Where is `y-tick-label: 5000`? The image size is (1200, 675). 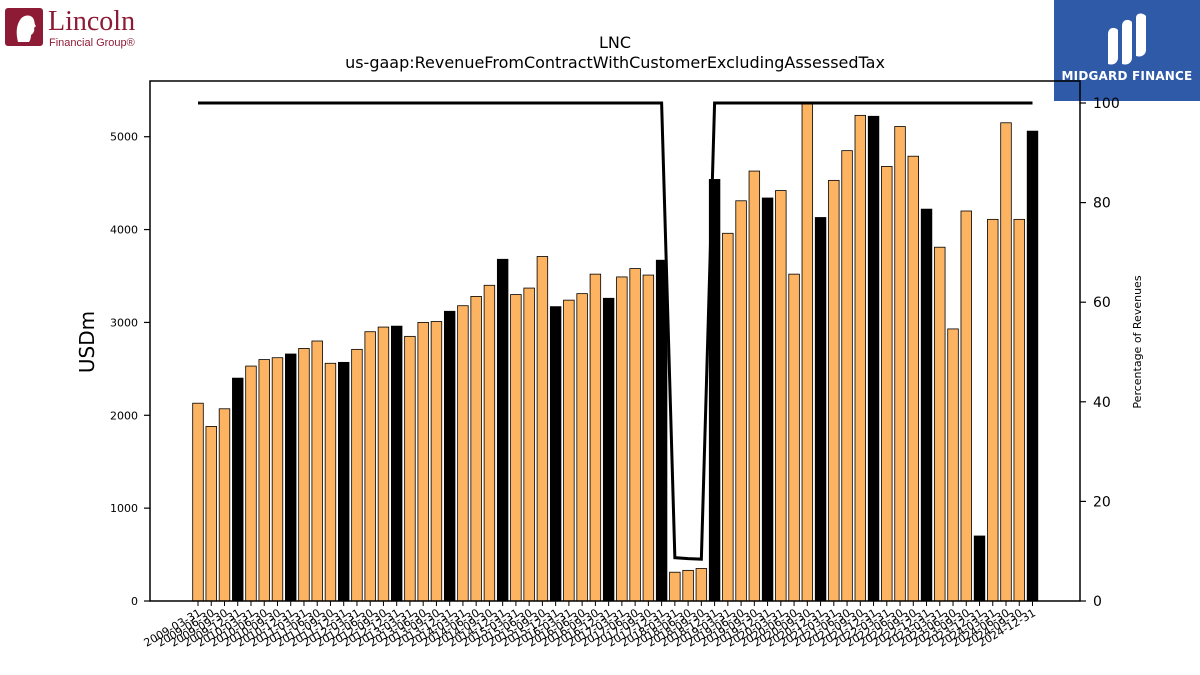
y-tick-label: 5000 is located at coordinates (124, 137).